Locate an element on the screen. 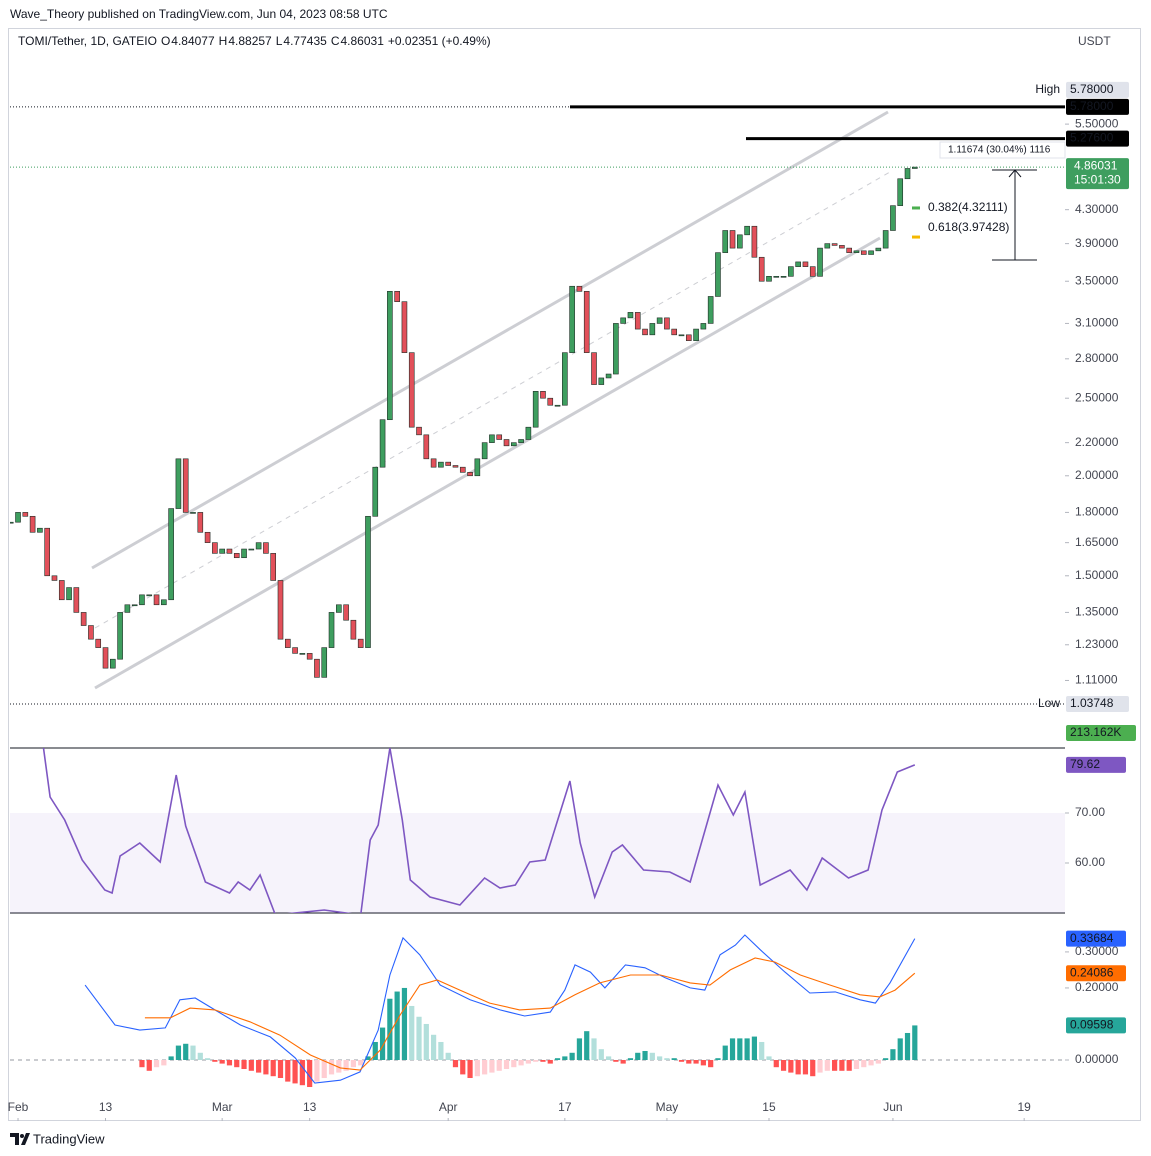  y-tick-label: 2.00000 is located at coordinates (1097, 475).